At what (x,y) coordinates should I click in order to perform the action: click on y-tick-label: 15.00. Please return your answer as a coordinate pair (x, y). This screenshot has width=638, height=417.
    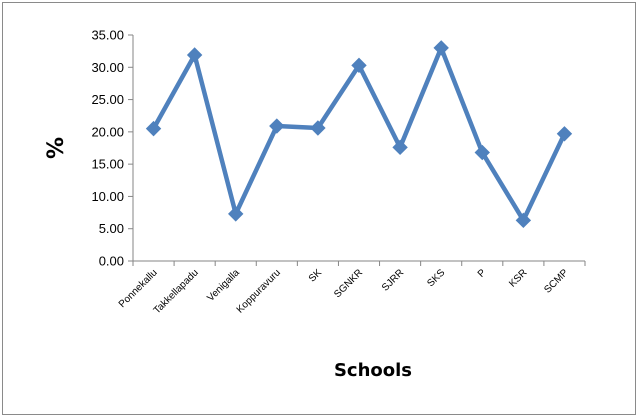
    Looking at the image, I should click on (107, 164).